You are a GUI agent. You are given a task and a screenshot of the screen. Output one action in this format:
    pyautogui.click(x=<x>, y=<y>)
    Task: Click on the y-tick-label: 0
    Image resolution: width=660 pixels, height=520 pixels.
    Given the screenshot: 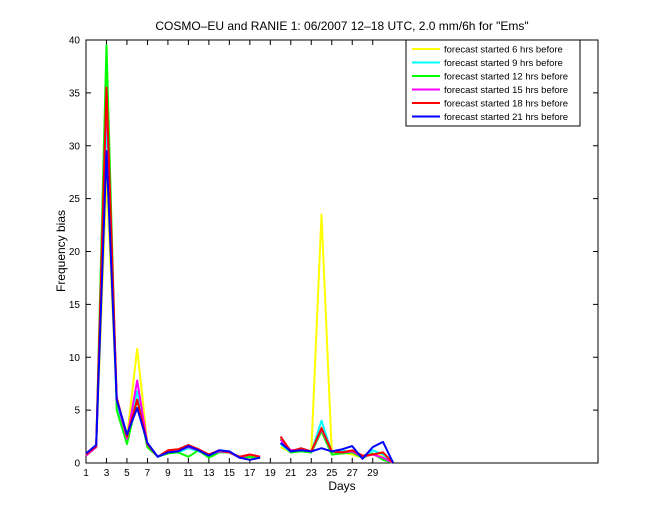 What is the action you would take?
    pyautogui.click(x=77, y=464)
    